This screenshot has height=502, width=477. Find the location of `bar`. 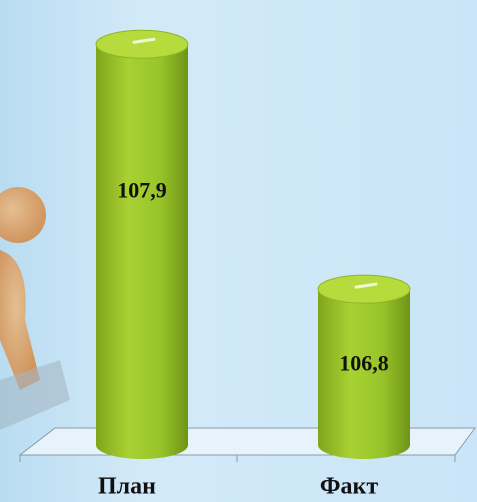

bar is located at coordinates (364, 374).